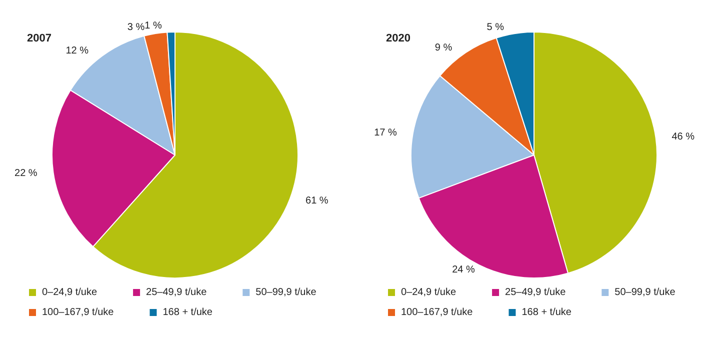  What do you see at coordinates (443, 48) in the screenshot?
I see `data-label: 9 %` at bounding box center [443, 48].